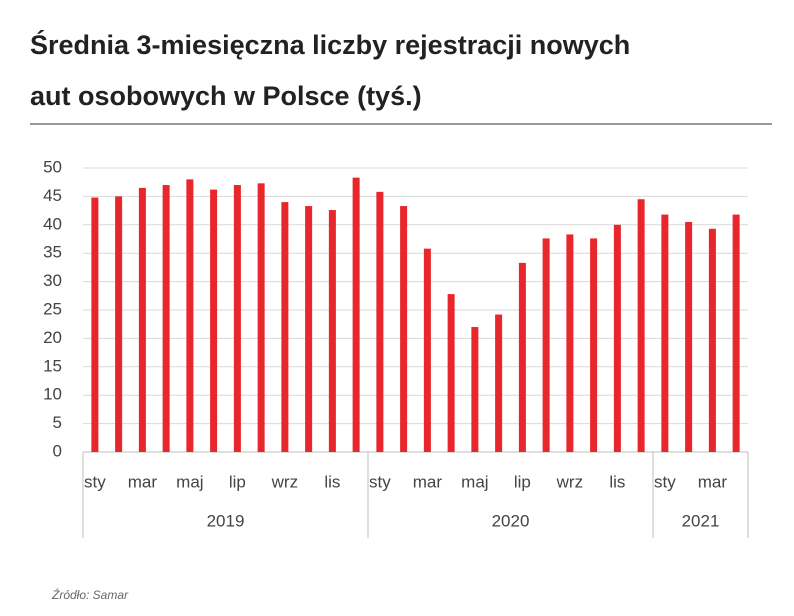 The image size is (794, 616). Describe the element at coordinates (57, 422) in the screenshot. I see `y-tick-label: 5` at that location.